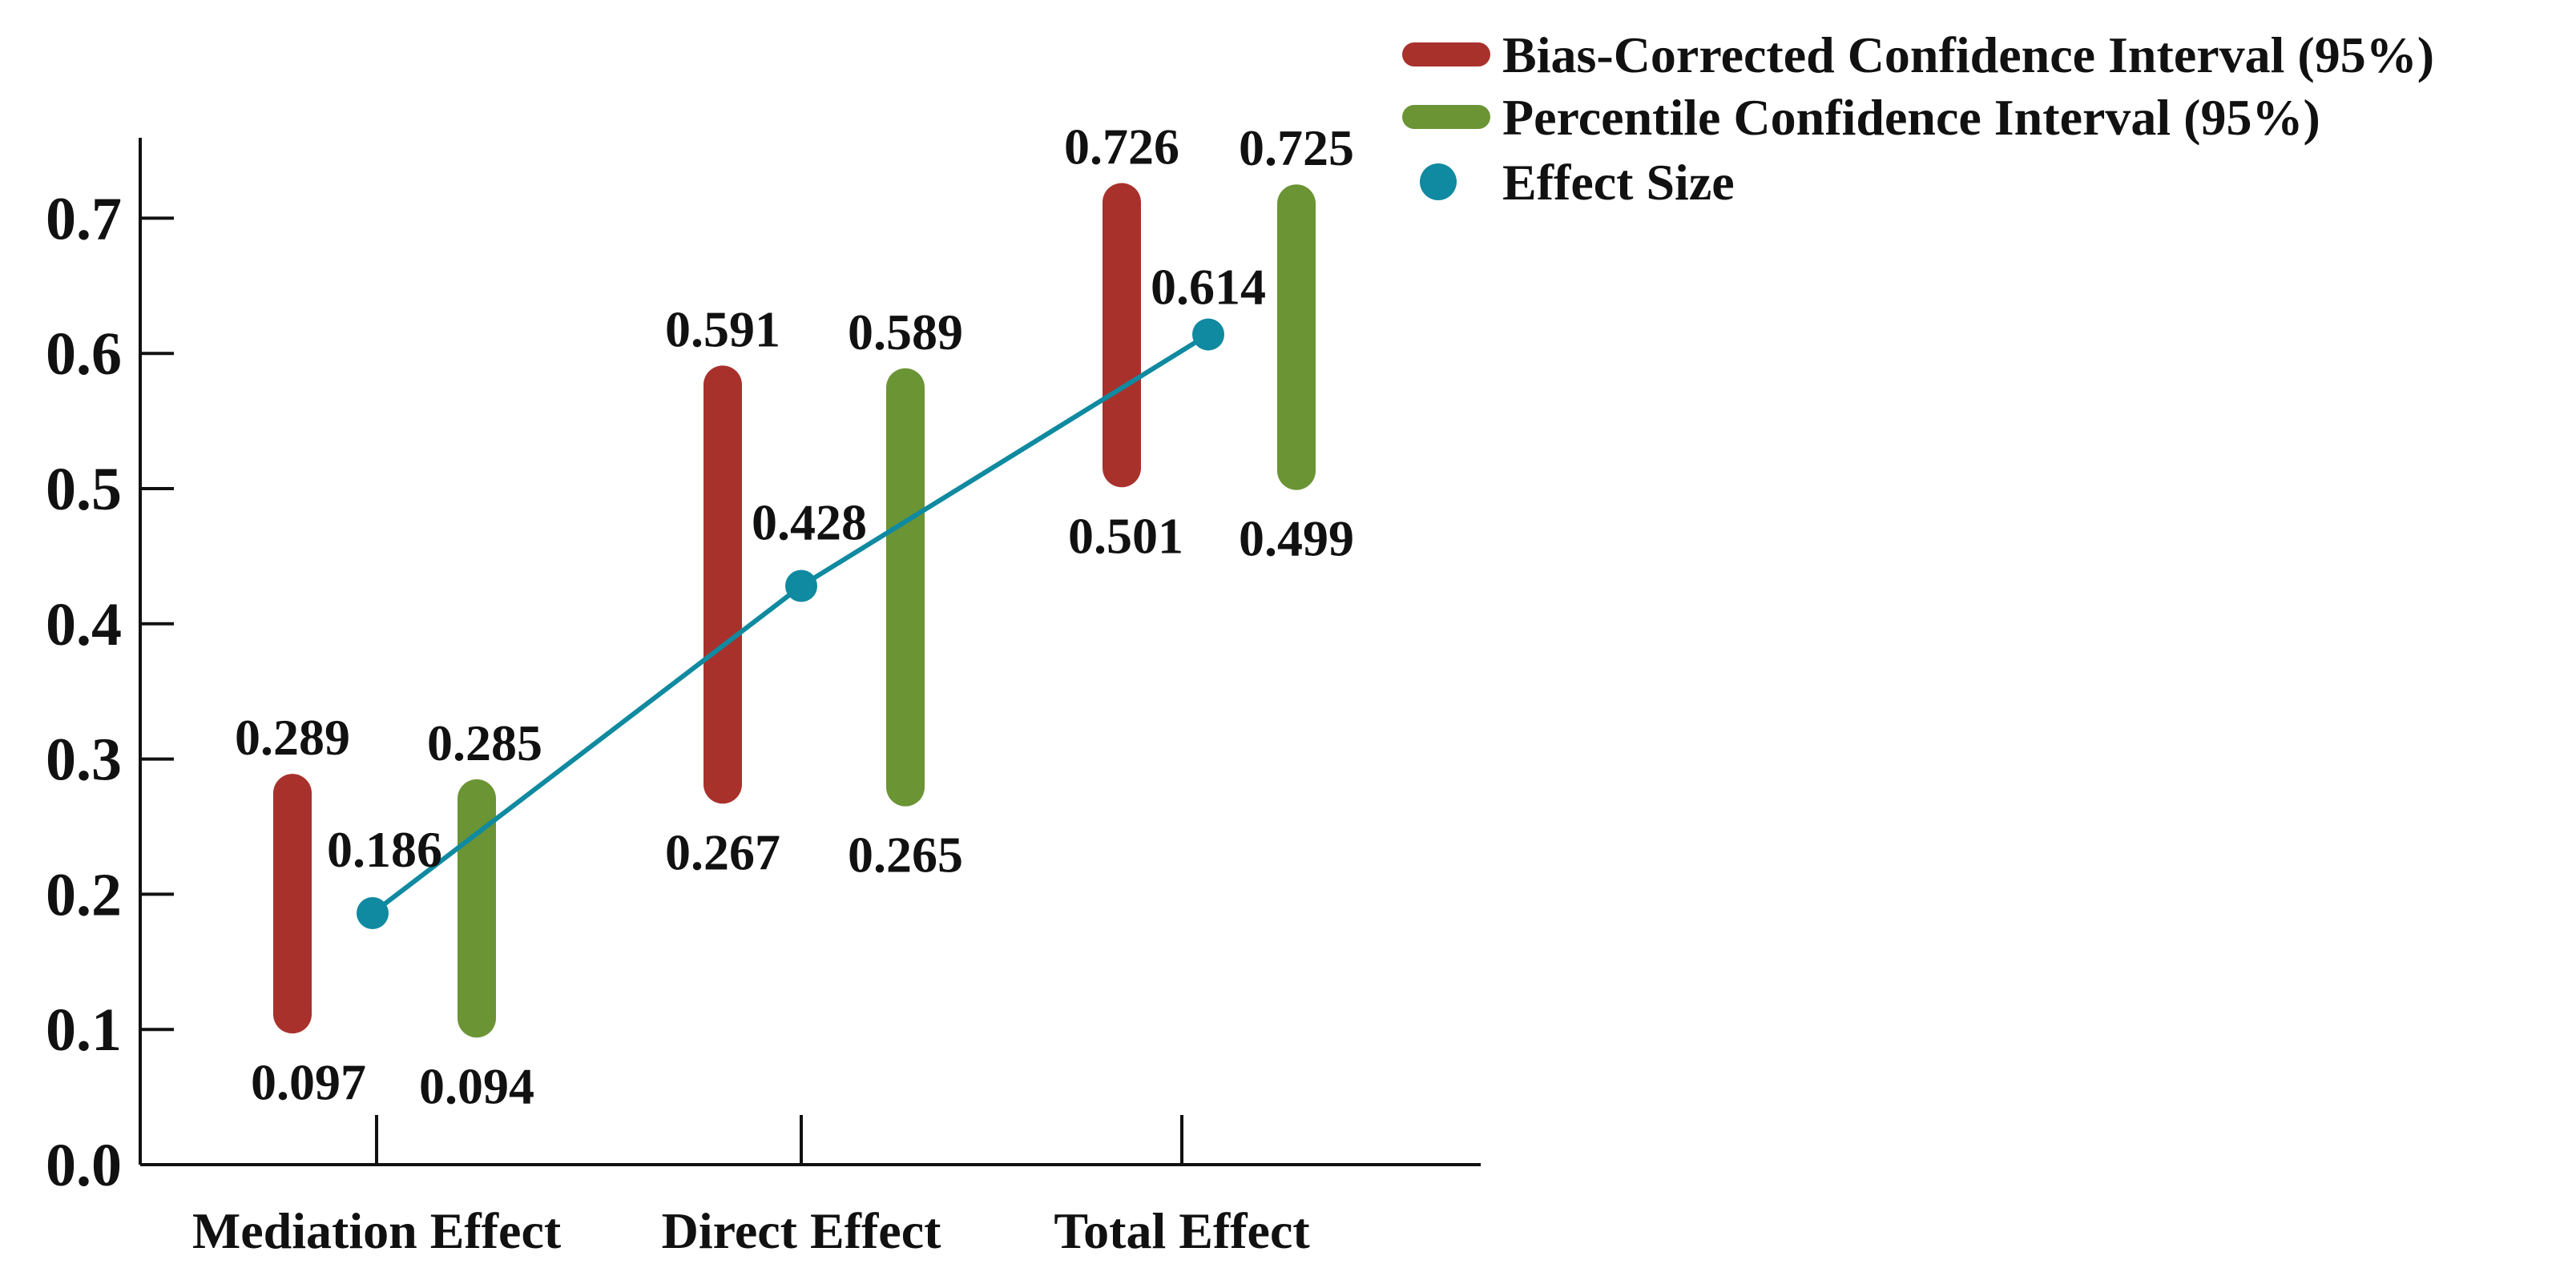  What do you see at coordinates (905, 855) in the screenshot?
I see `percentile-lower-label: 0.265` at bounding box center [905, 855].